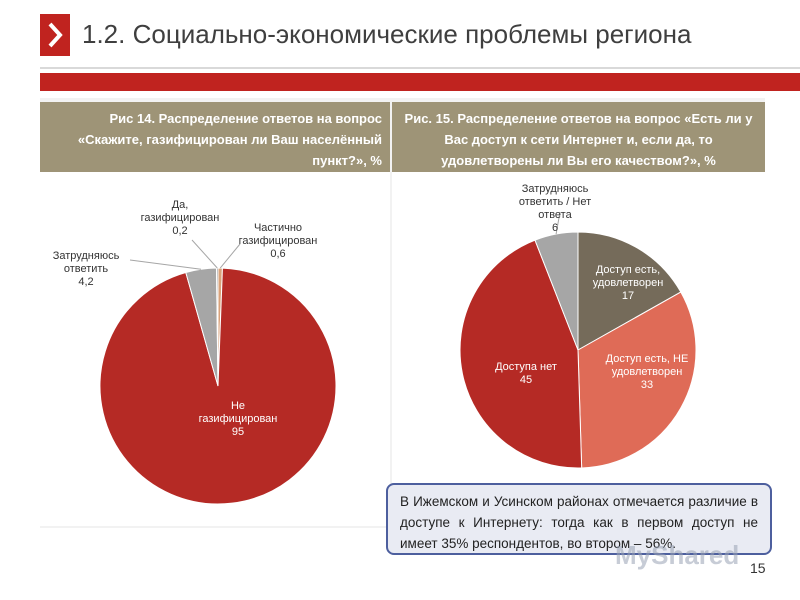  What do you see at coordinates (555, 228) in the screenshot?
I see `slice-value-15-3: 6` at bounding box center [555, 228].